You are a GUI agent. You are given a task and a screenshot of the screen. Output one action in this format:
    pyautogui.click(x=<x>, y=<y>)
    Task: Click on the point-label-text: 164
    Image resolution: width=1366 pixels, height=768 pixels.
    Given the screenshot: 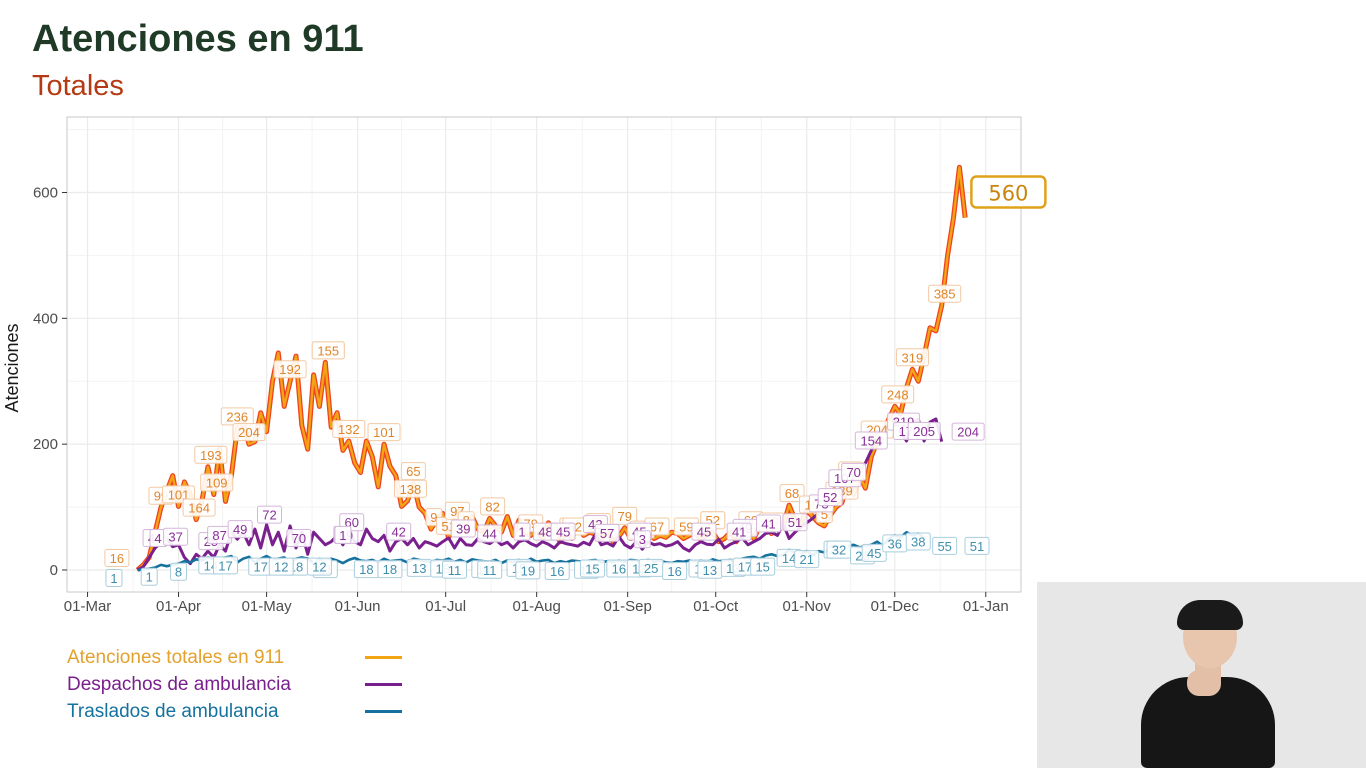 What is the action you would take?
    pyautogui.click(x=199, y=508)
    